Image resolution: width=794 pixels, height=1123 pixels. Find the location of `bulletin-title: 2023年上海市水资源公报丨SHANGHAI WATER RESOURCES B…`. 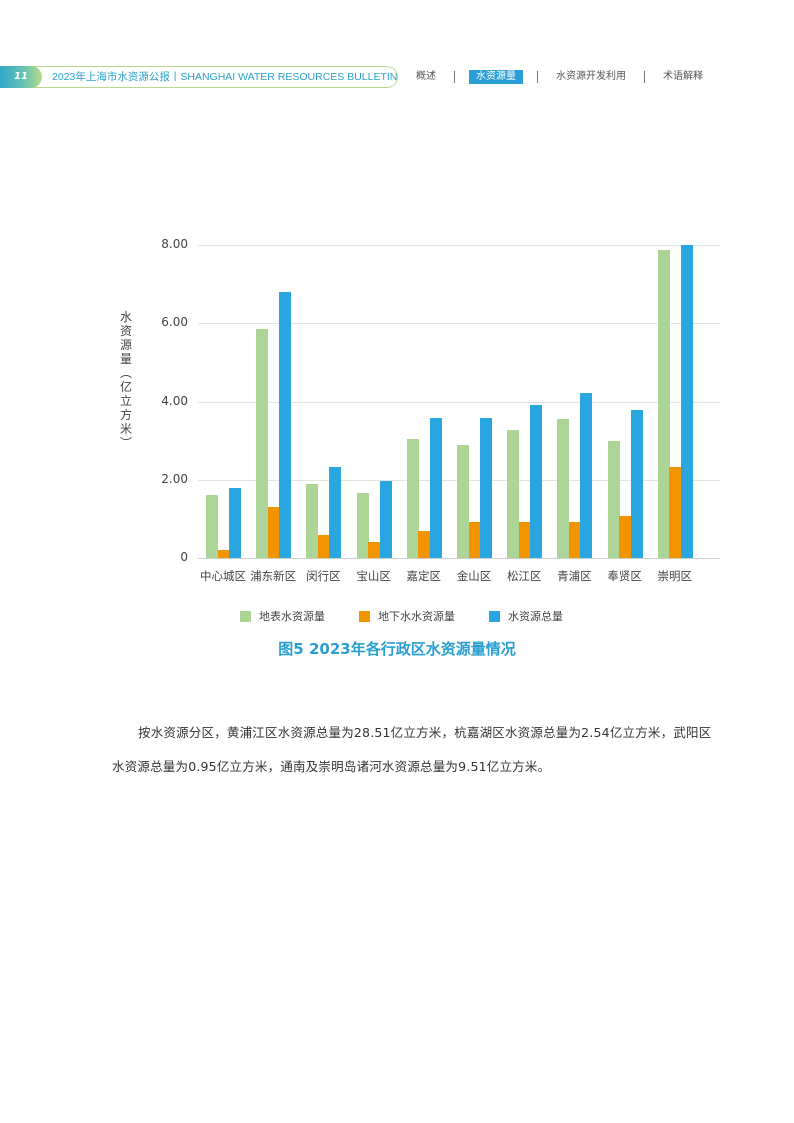

bulletin-title: 2023年上海市水资源公报丨SHANGHAI WATER RESOURCES B… is located at coordinates (225, 77).